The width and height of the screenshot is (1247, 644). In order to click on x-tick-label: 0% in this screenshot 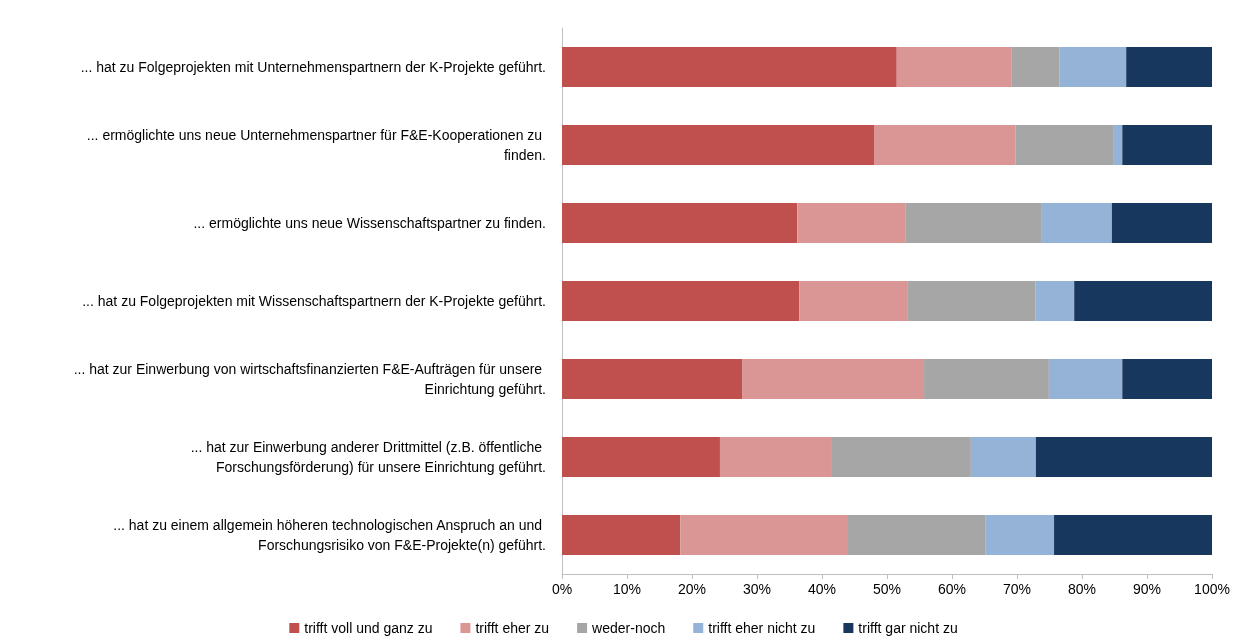, I will do `click(562, 589)`.